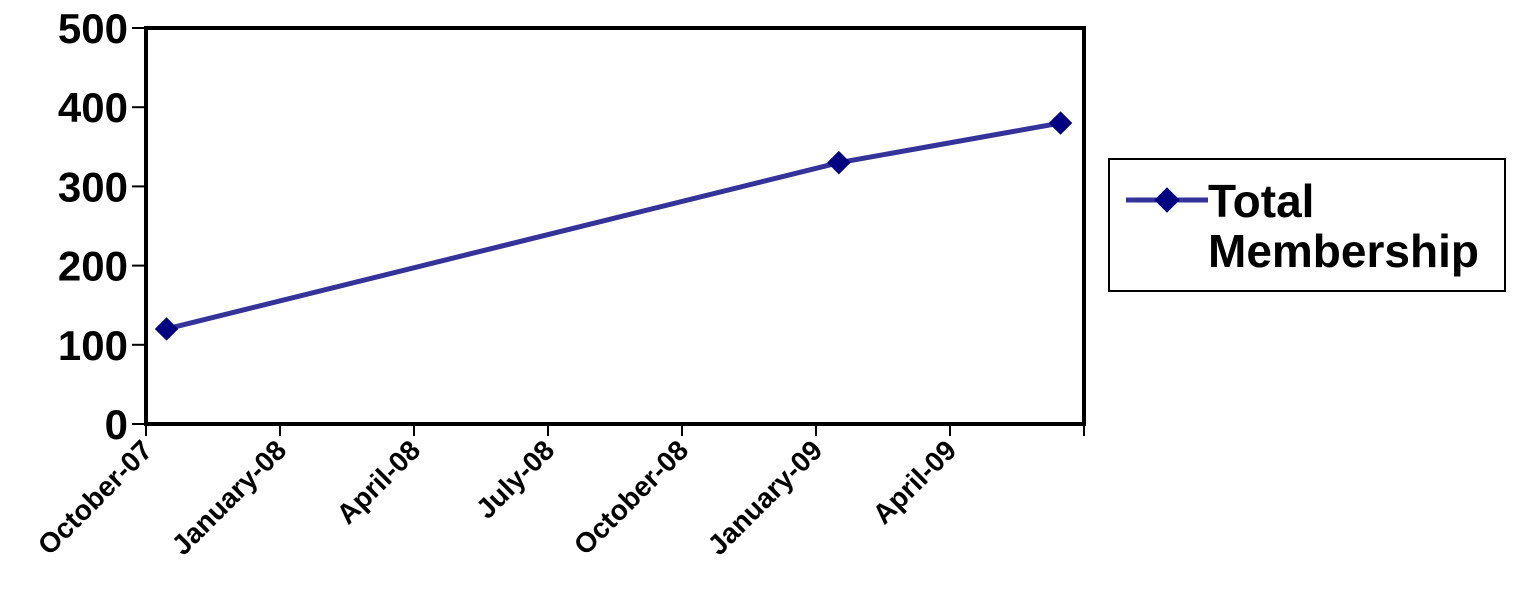 The height and width of the screenshot is (607, 1520). Describe the element at coordinates (229, 497) in the screenshot. I see `x-tick-label: January-08` at that location.